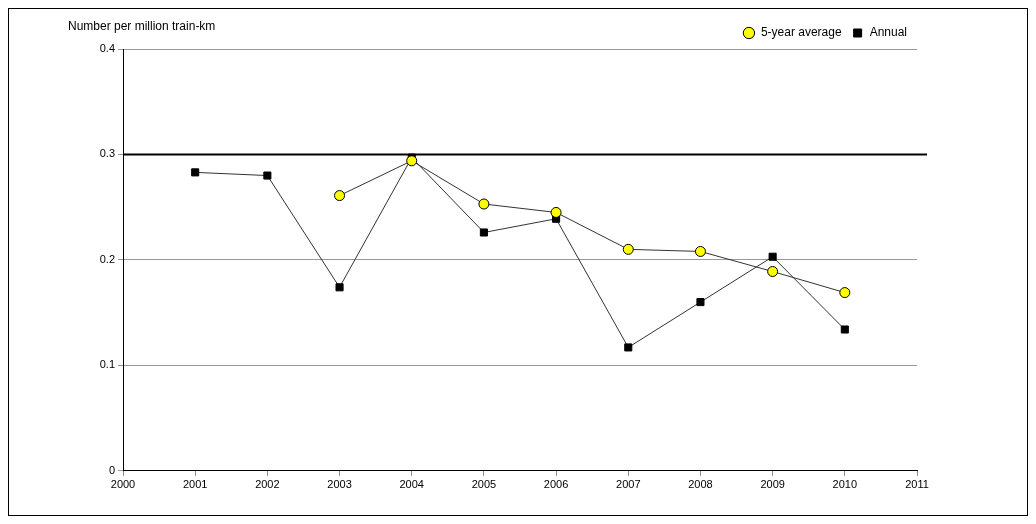  I want to click on x-tick-label: 2000, so click(123, 484).